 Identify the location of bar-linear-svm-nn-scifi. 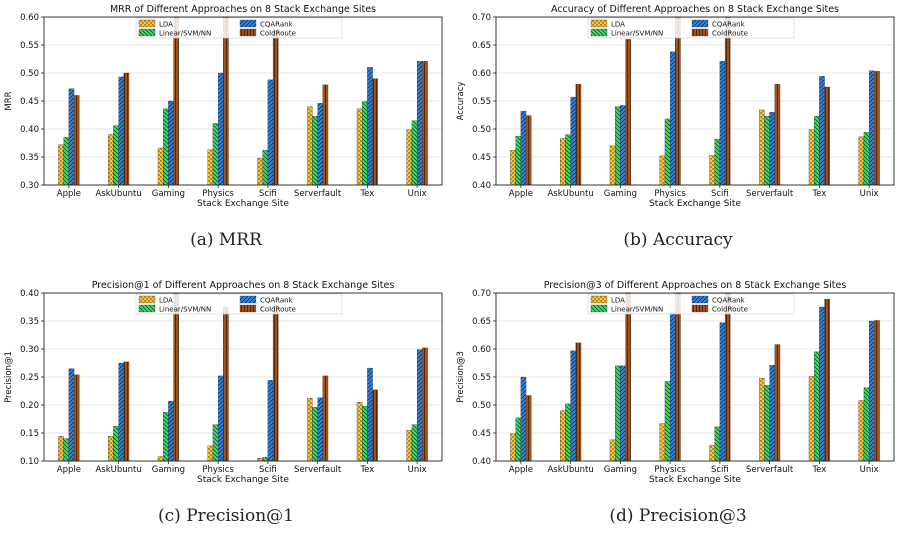
(717, 444).